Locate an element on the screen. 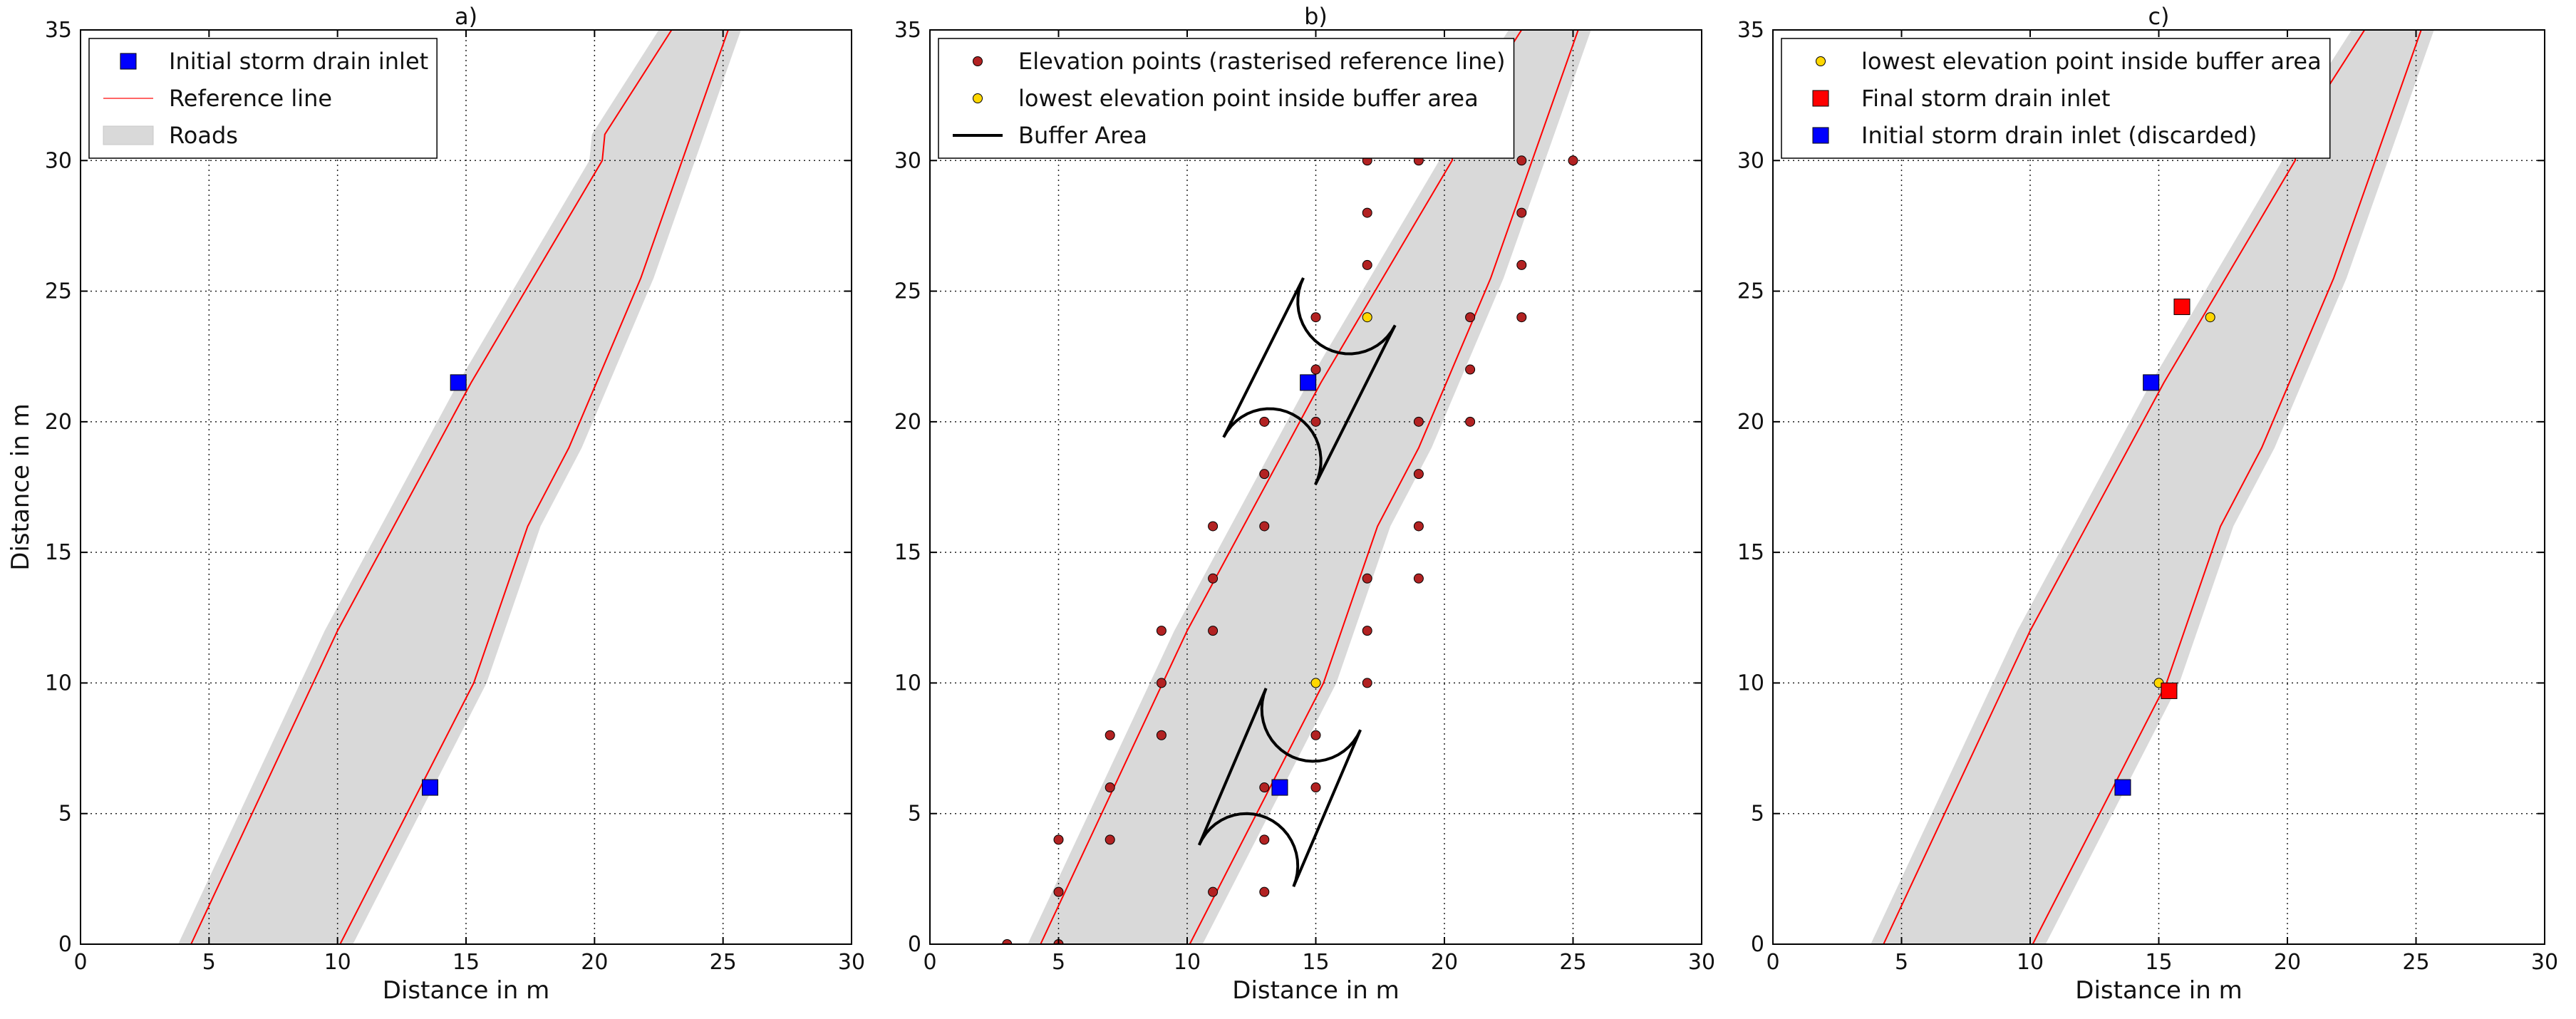 Image resolution: width=2576 pixels, height=1019 pixels. legend-patch is located at coordinates (128, 135).